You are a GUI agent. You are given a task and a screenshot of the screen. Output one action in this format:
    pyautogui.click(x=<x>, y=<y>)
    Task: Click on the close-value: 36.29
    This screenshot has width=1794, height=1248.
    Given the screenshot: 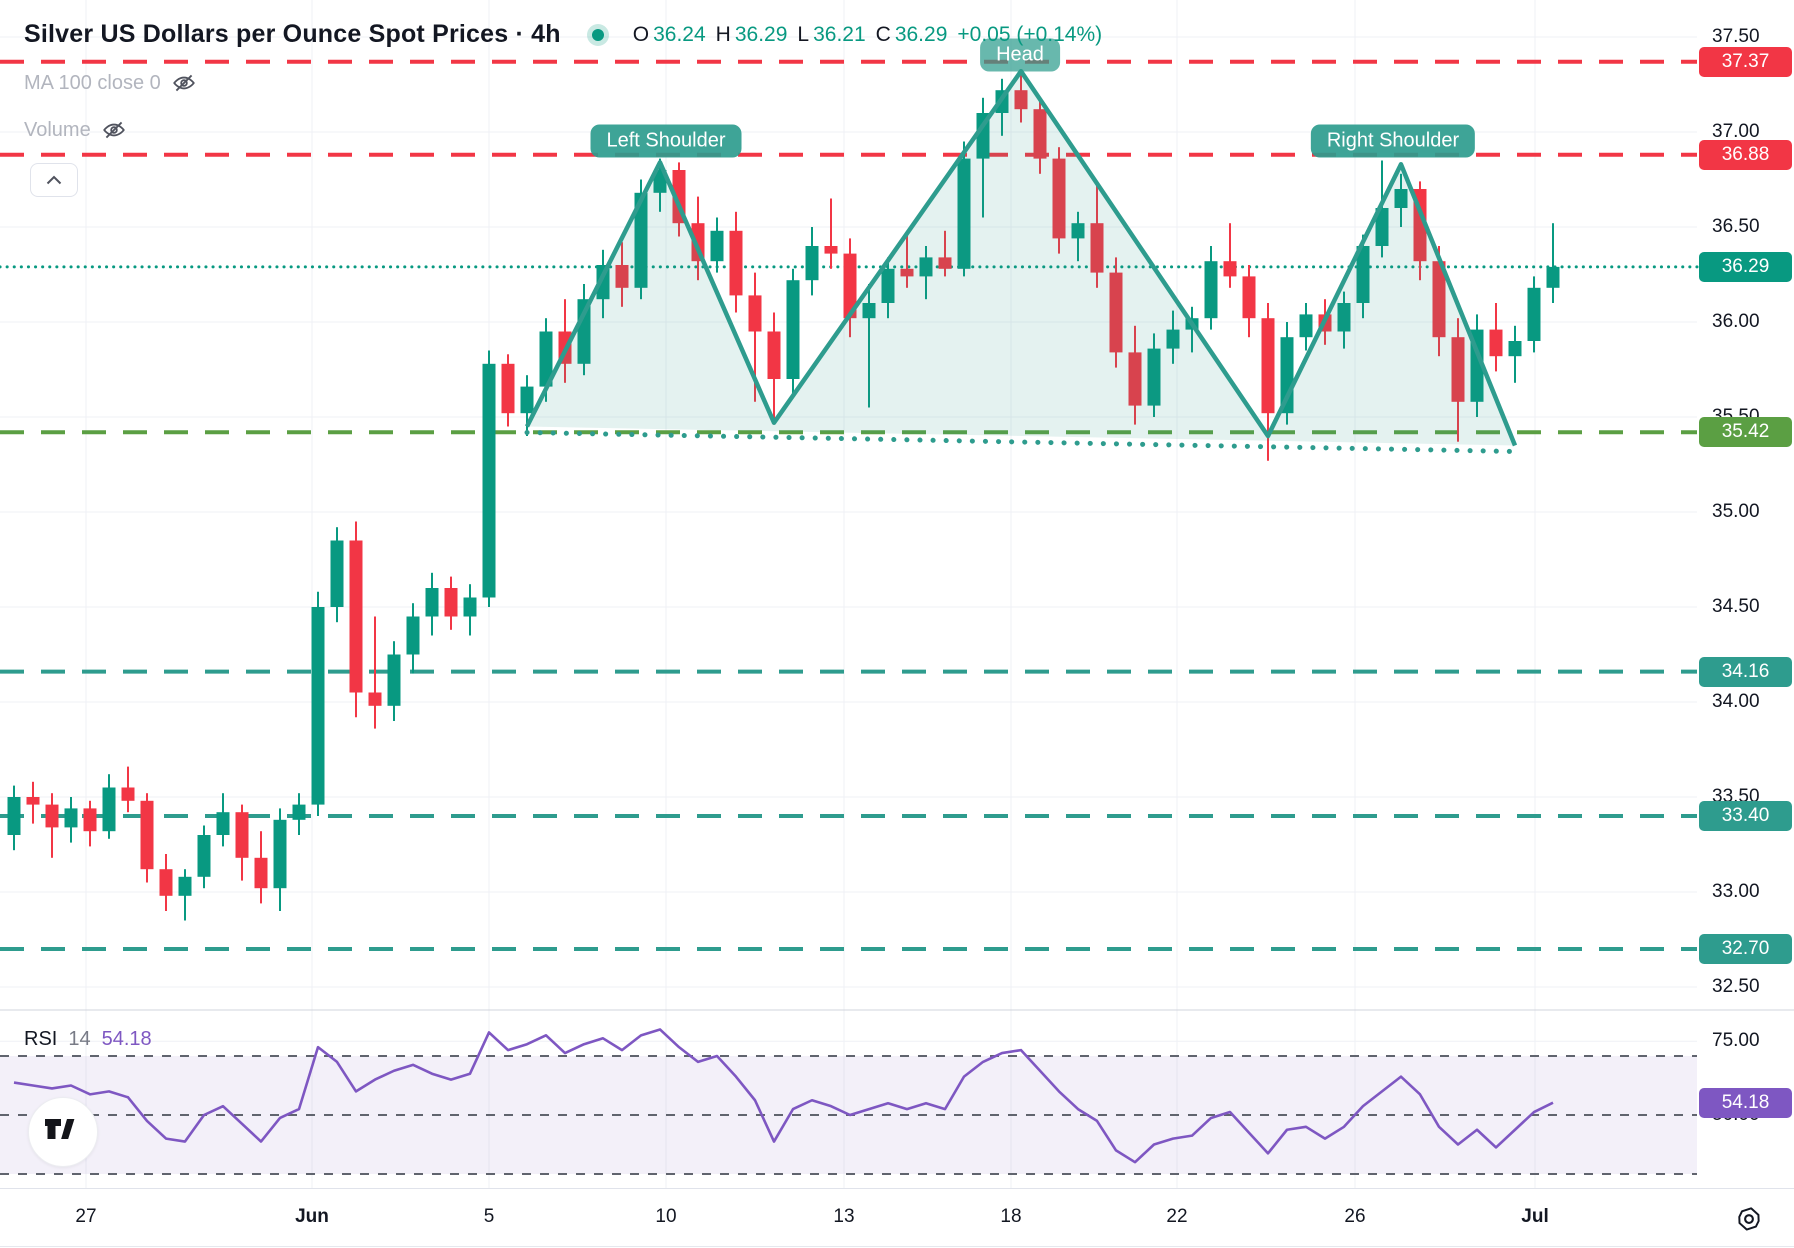 What is the action you would take?
    pyautogui.click(x=921, y=34)
    